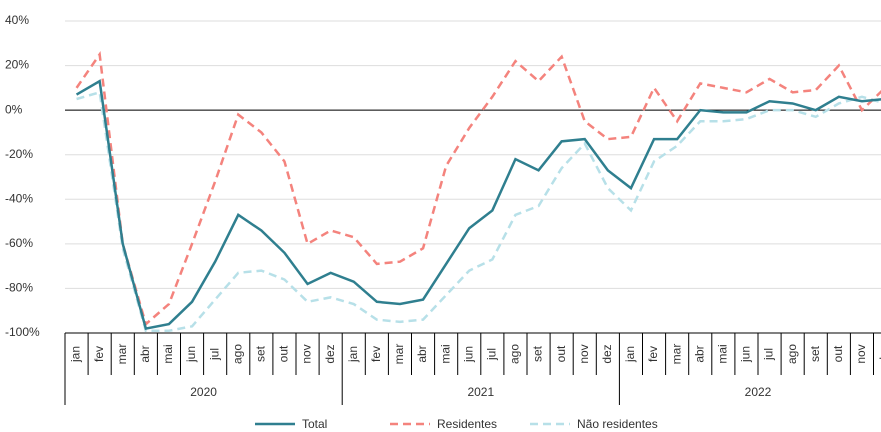  Describe the element at coordinates (17, 20) in the screenshot. I see `y-tick-label: 40%` at that location.